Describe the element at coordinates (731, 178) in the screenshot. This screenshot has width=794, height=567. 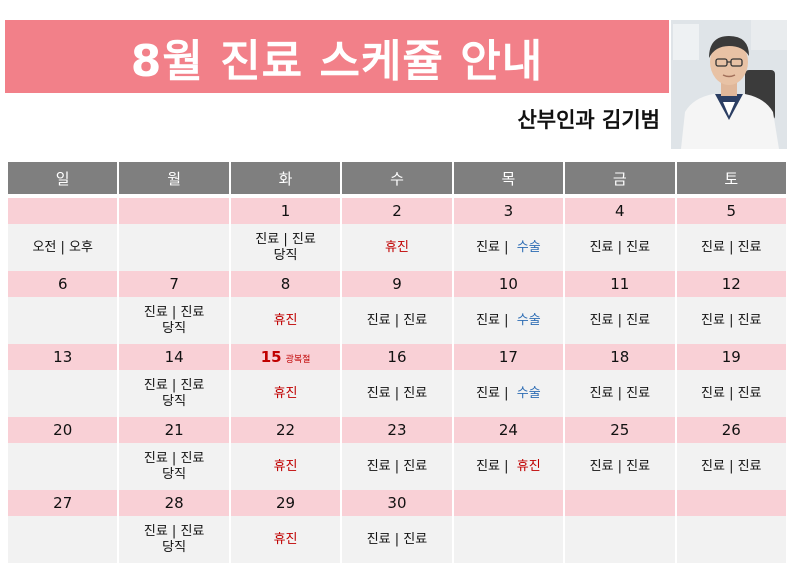
I see `weekday-sat: 토` at that location.